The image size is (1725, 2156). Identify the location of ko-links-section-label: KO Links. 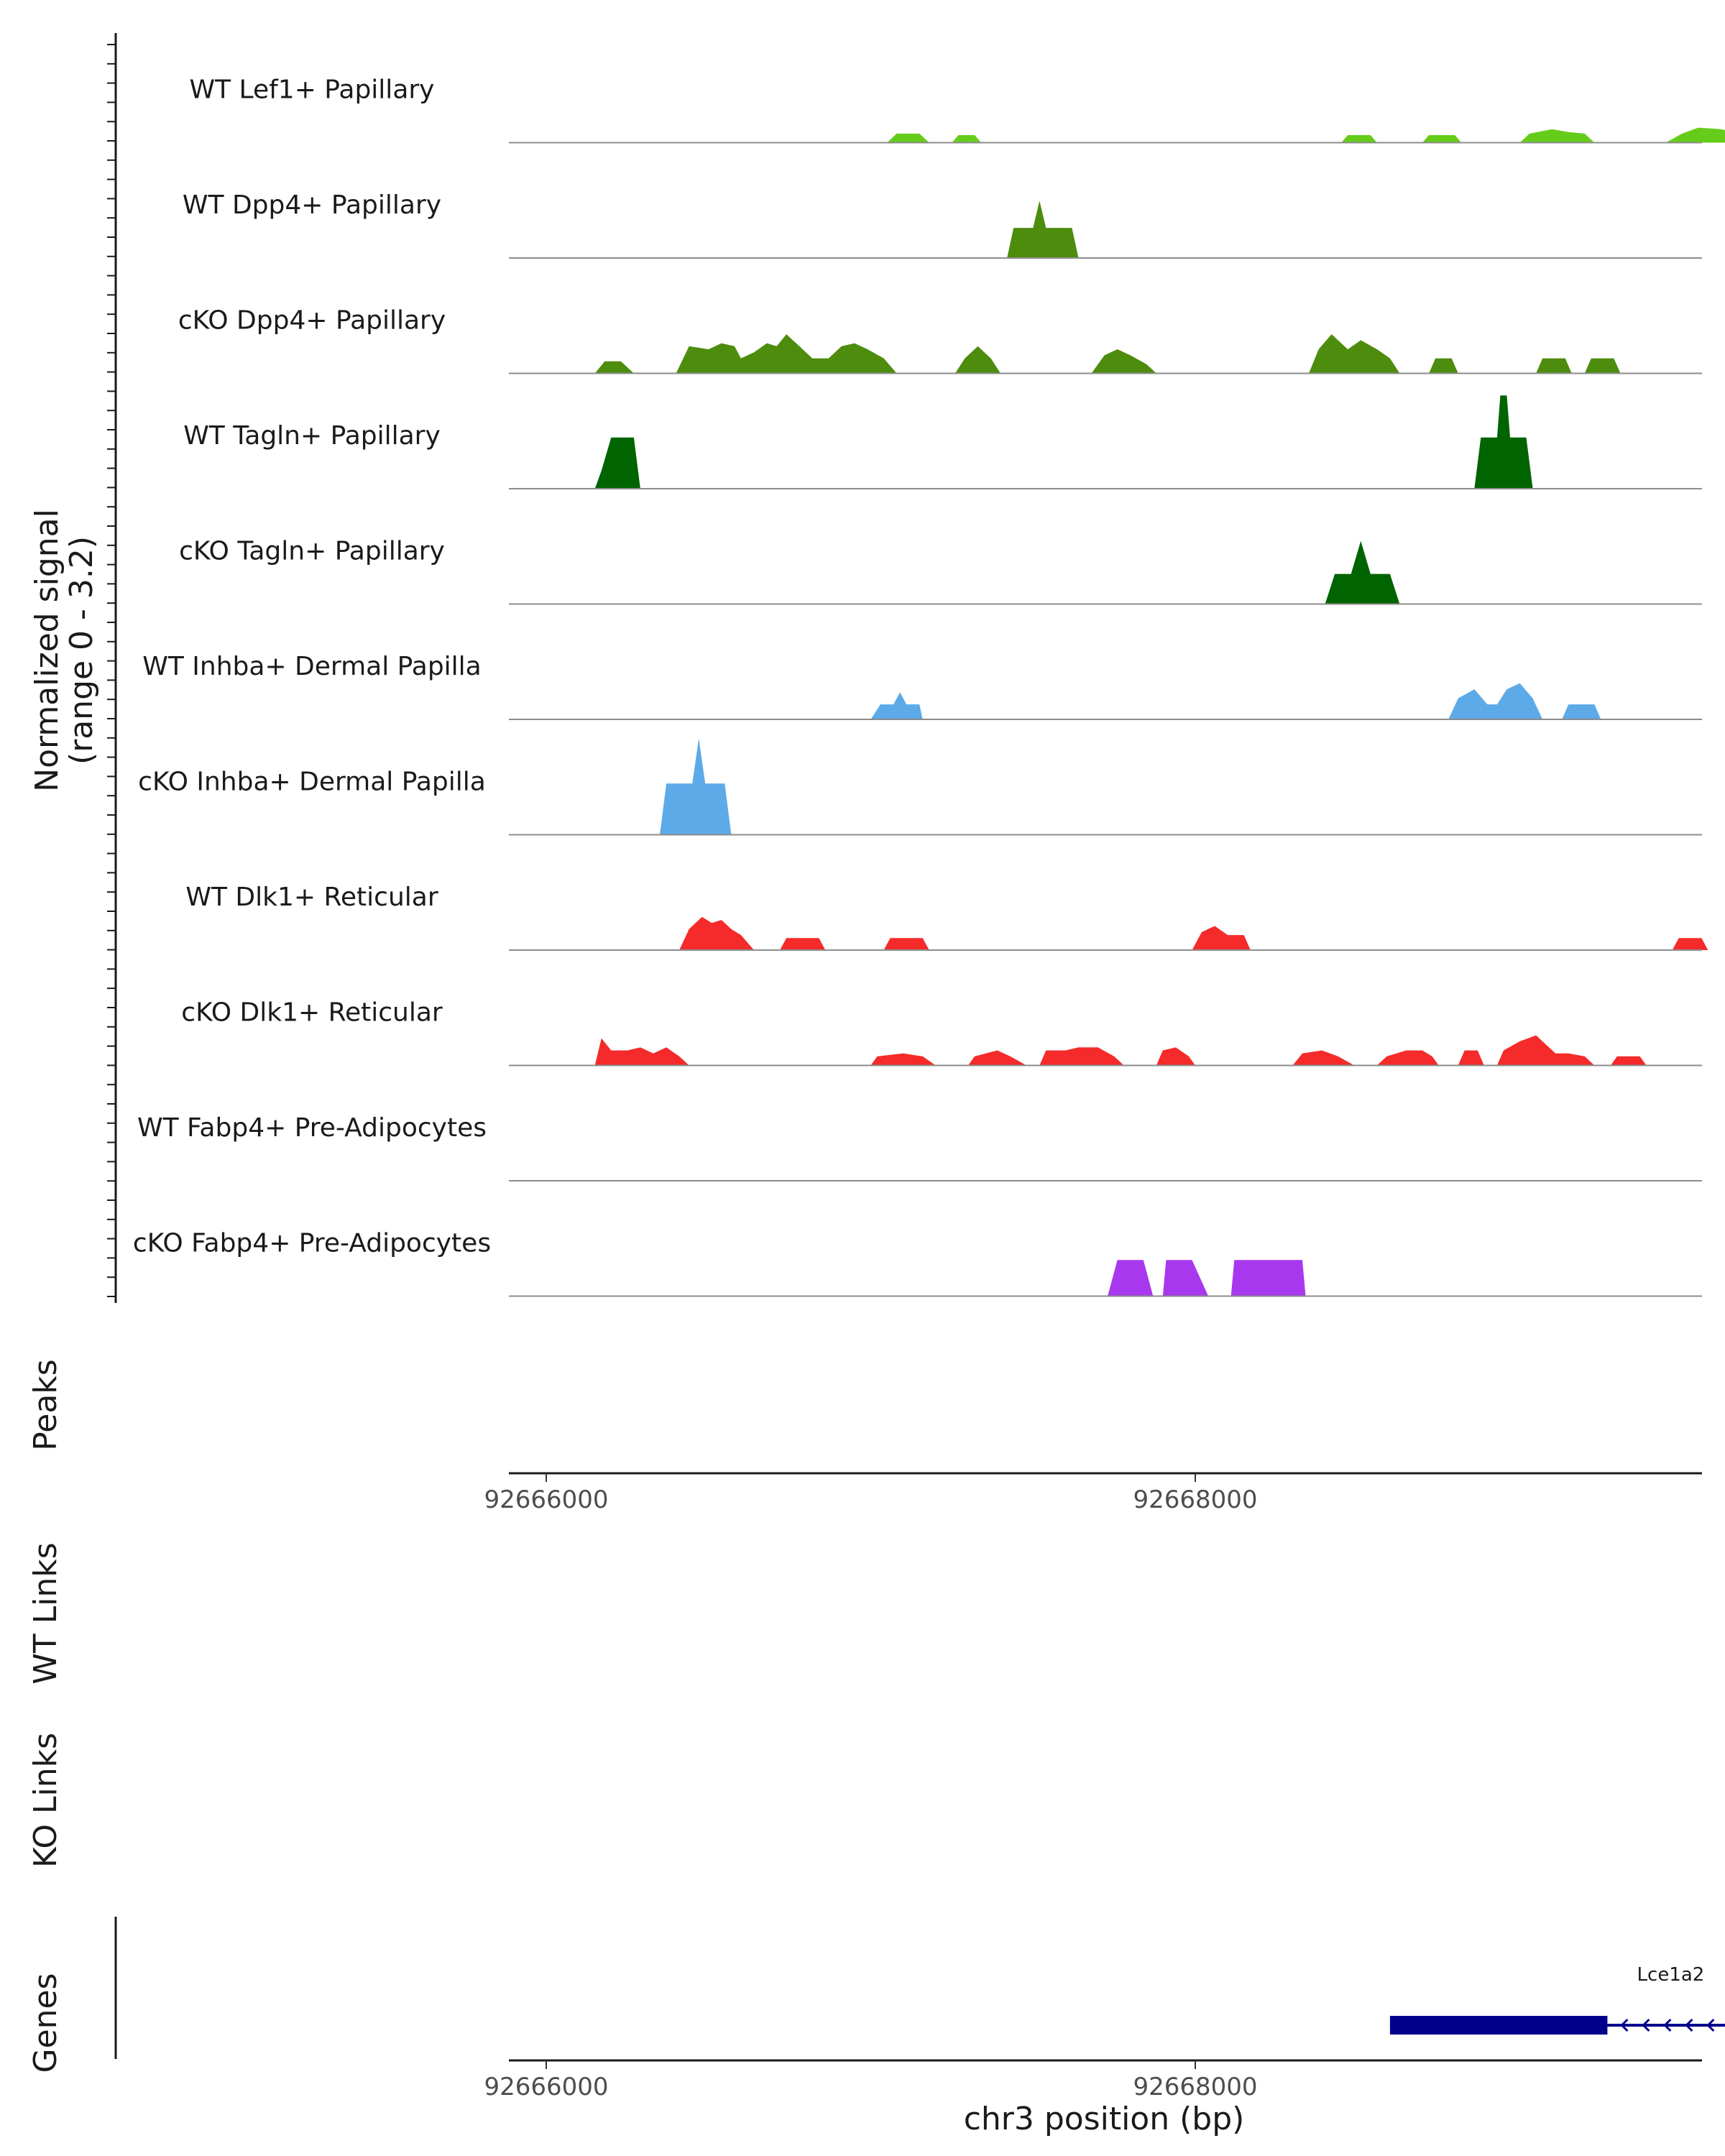
(45, 1800).